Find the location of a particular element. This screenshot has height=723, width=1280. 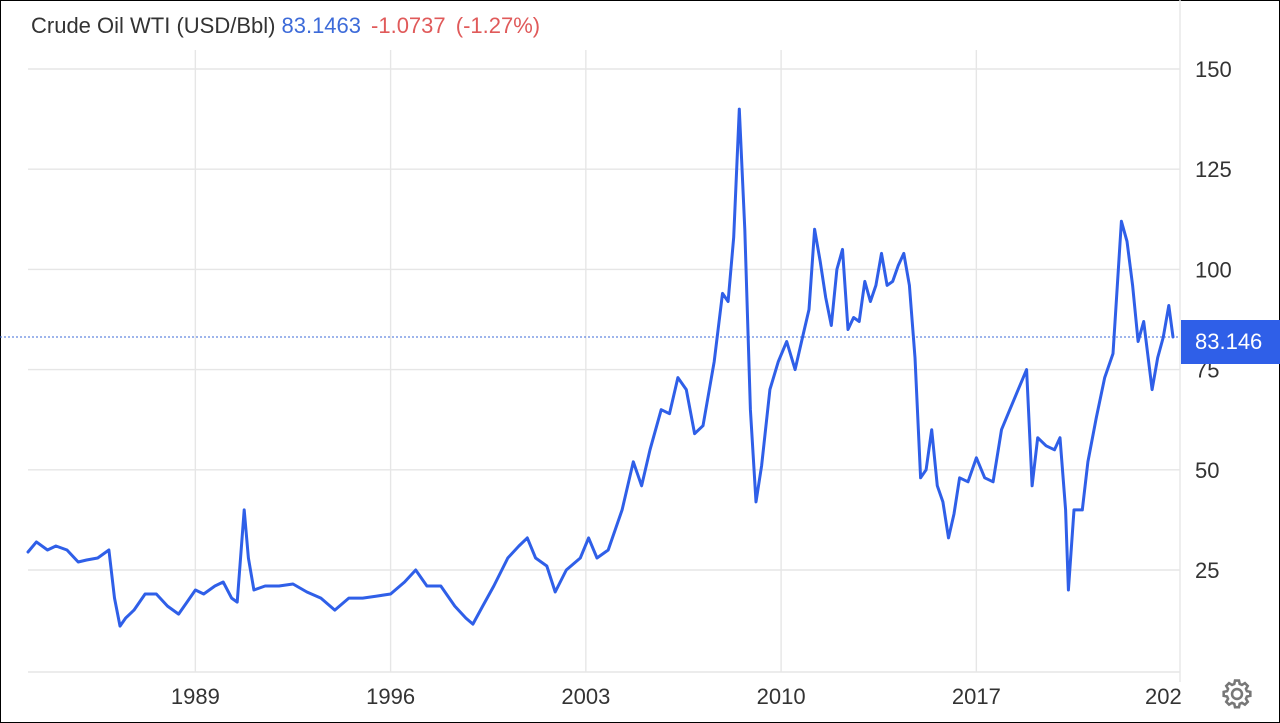

x-tick-label: 202 is located at coordinates (1163, 696).